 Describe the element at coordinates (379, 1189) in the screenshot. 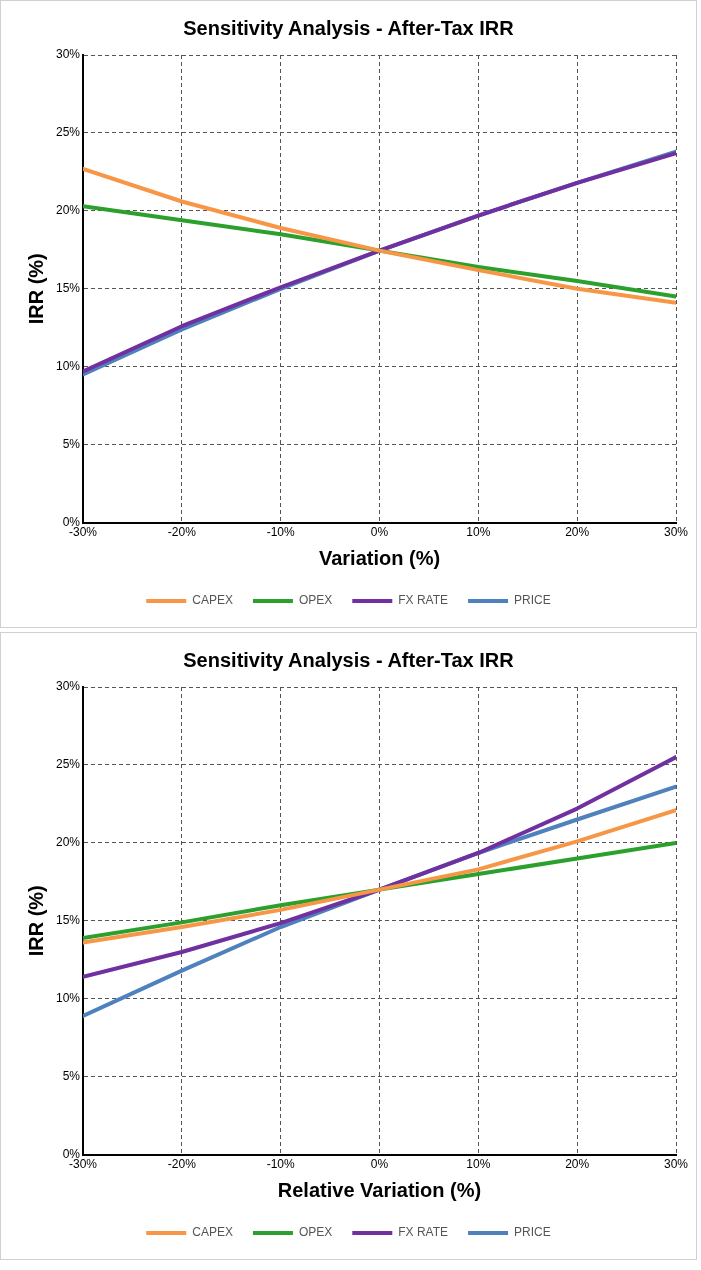

I see `x-axis-title: Relative Variation (%)` at that location.